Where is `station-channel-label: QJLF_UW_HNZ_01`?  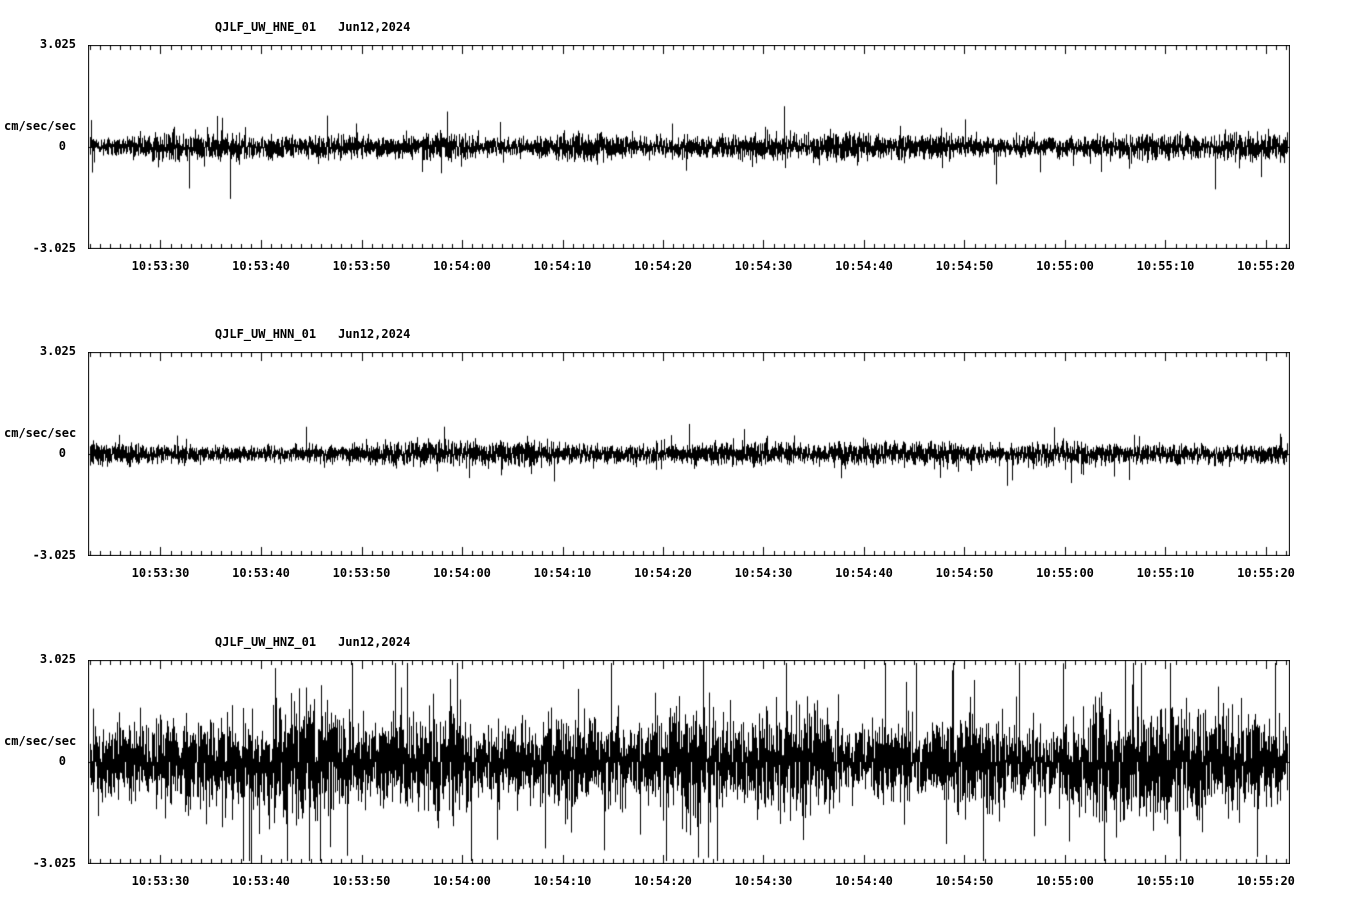
station-channel-label: QJLF_UW_HNZ_01 is located at coordinates (265, 642).